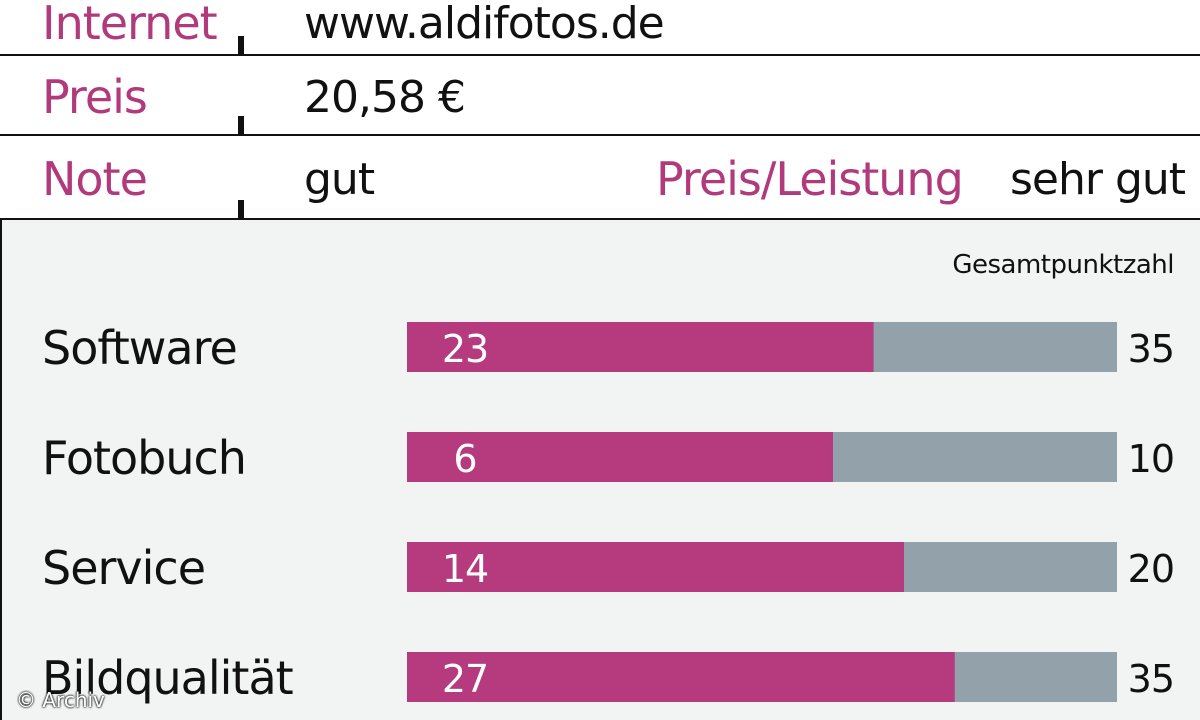  Describe the element at coordinates (167, 678) in the screenshot. I see `category-label: Bildqualität` at that location.